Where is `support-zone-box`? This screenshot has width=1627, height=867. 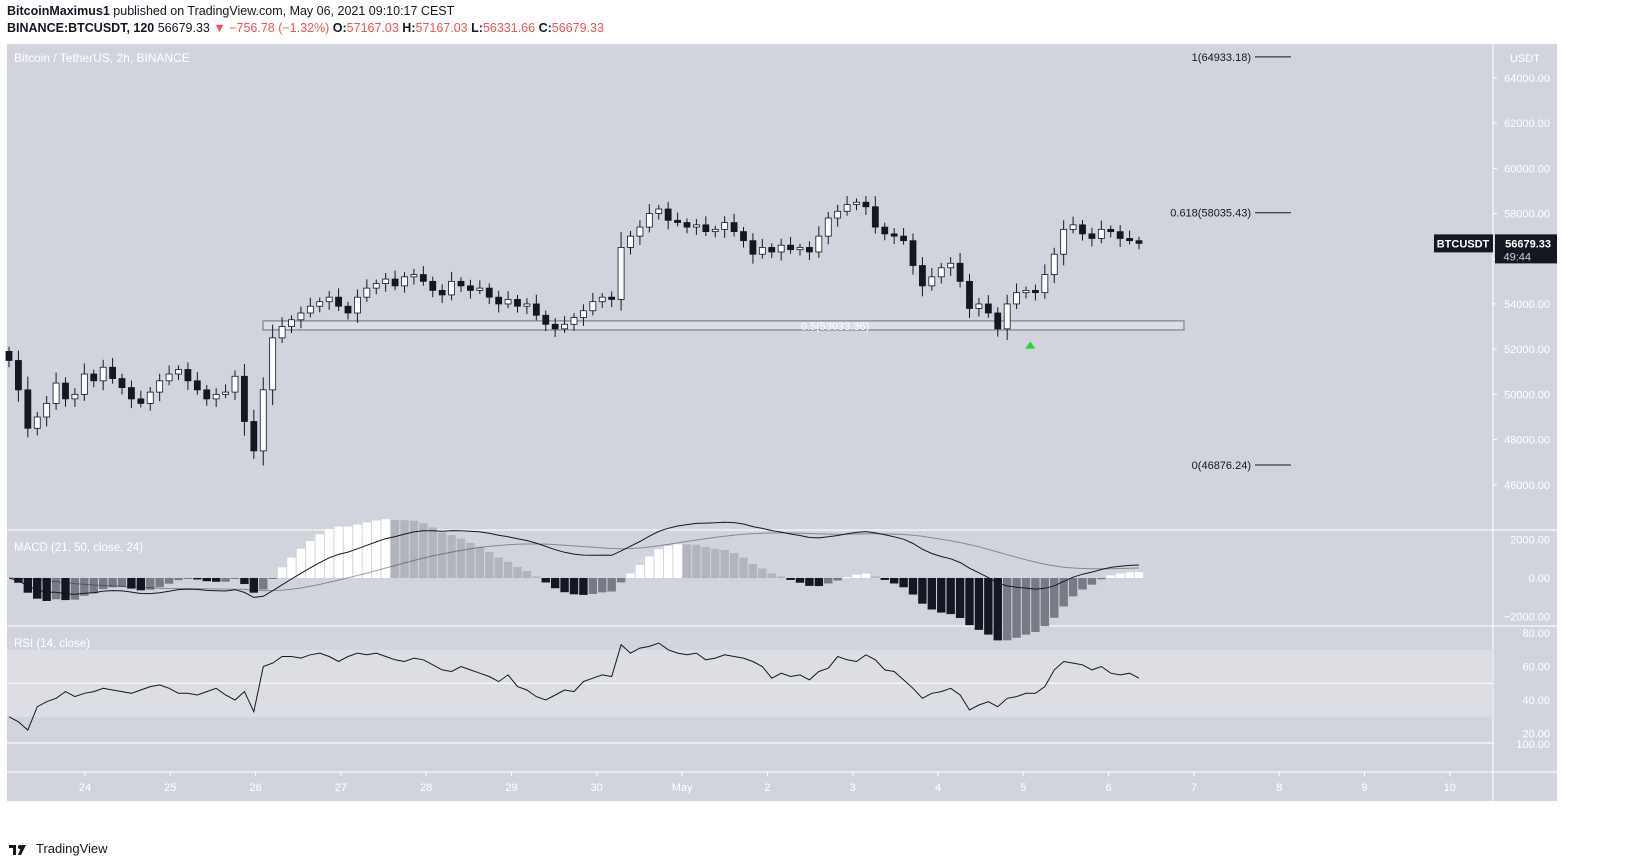
support-zone-box is located at coordinates (723, 325).